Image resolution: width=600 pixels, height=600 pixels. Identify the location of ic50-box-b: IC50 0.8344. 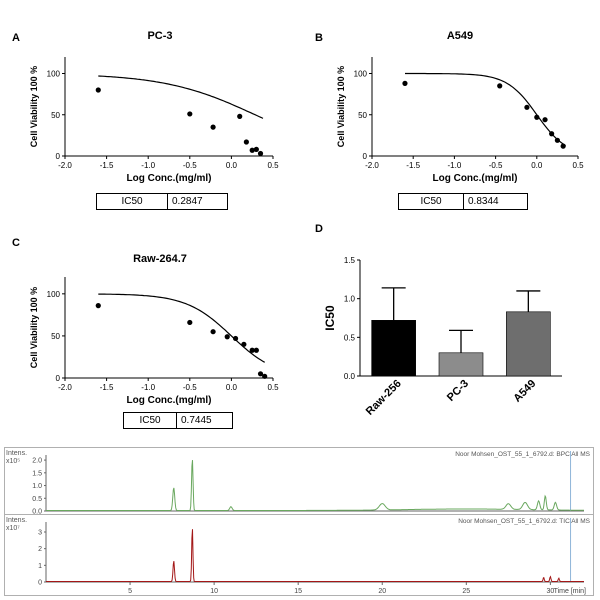
(463, 201).